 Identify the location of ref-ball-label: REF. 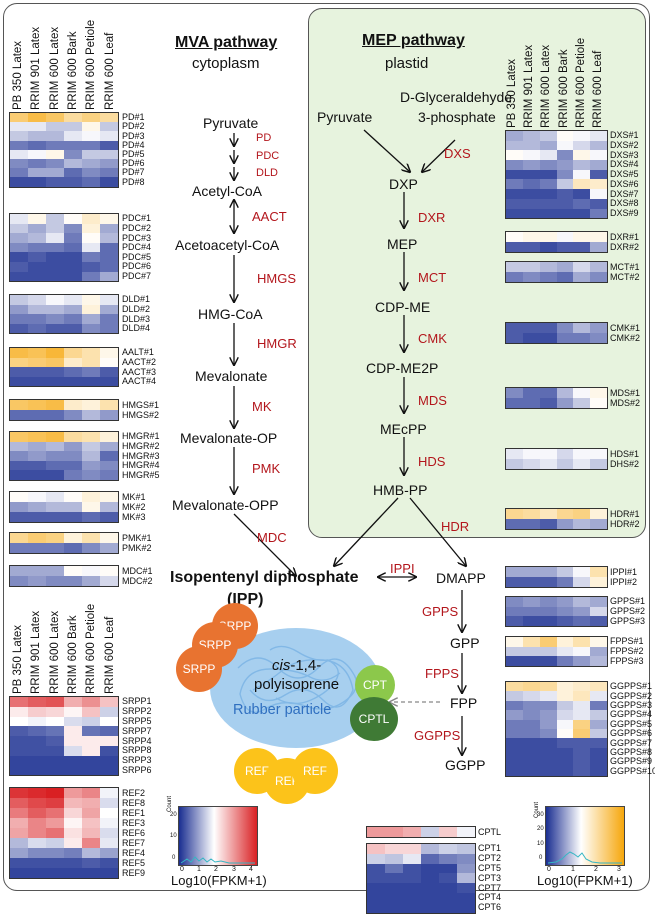
(257, 771).